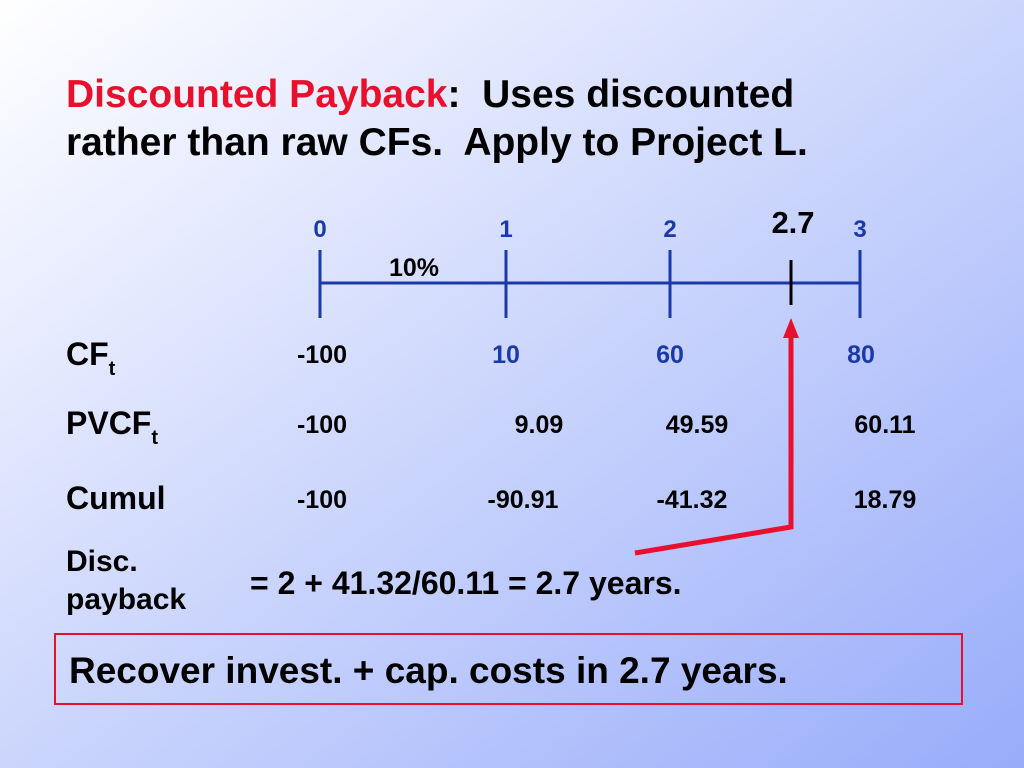 Image resolution: width=1024 pixels, height=768 pixels. What do you see at coordinates (620, 94) in the screenshot?
I see `title-rest: : Uses discounted` at bounding box center [620, 94].